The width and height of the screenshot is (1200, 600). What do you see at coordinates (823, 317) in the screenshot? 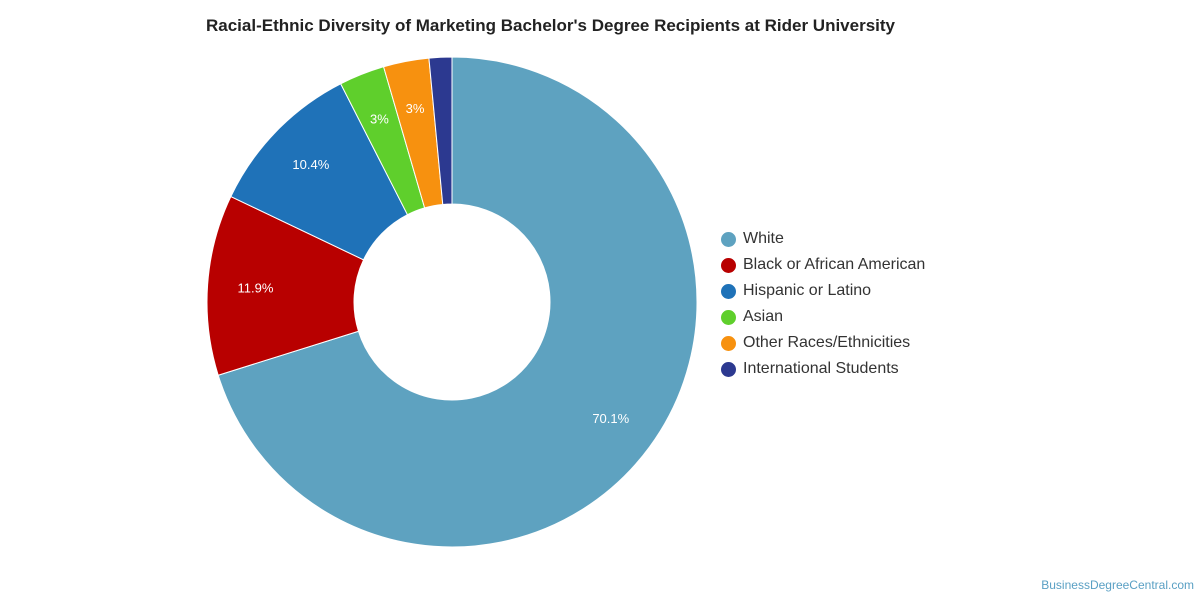
I see `legend-item-asian: Asian` at bounding box center [823, 317].